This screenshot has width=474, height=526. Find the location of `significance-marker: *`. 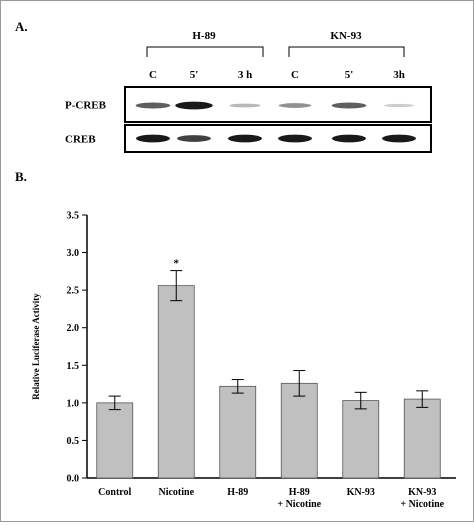

significance-marker: * is located at coordinates (177, 264).